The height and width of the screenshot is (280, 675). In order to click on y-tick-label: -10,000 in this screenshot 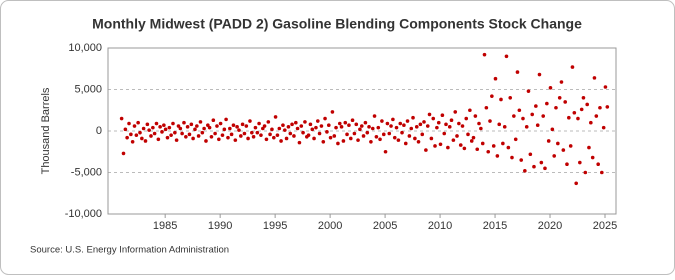, I will do `click(83, 214)`.